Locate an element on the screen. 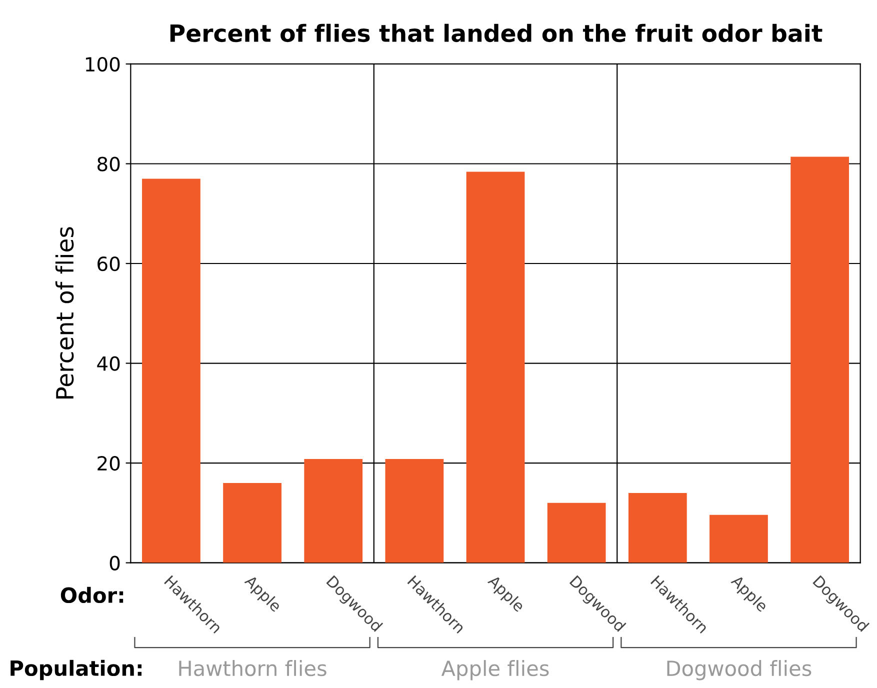 The image size is (877, 688). y-tick-label: 0 is located at coordinates (115, 563).